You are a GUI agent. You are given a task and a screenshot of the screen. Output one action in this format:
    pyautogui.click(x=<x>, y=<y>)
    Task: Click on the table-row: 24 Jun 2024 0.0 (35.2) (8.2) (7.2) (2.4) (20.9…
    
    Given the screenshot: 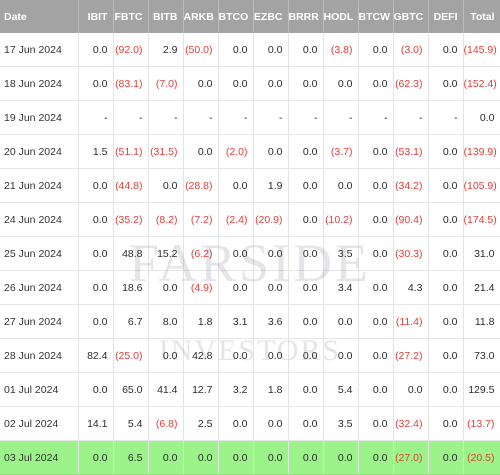 What is the action you would take?
    pyautogui.click(x=250, y=219)
    